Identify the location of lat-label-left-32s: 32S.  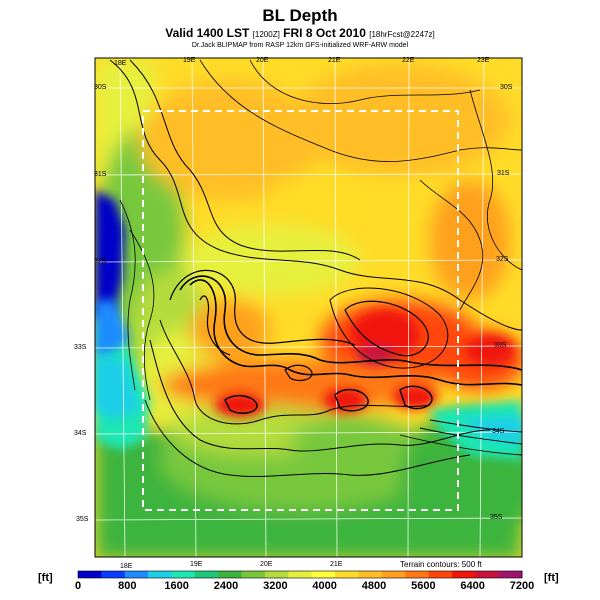
(100, 261).